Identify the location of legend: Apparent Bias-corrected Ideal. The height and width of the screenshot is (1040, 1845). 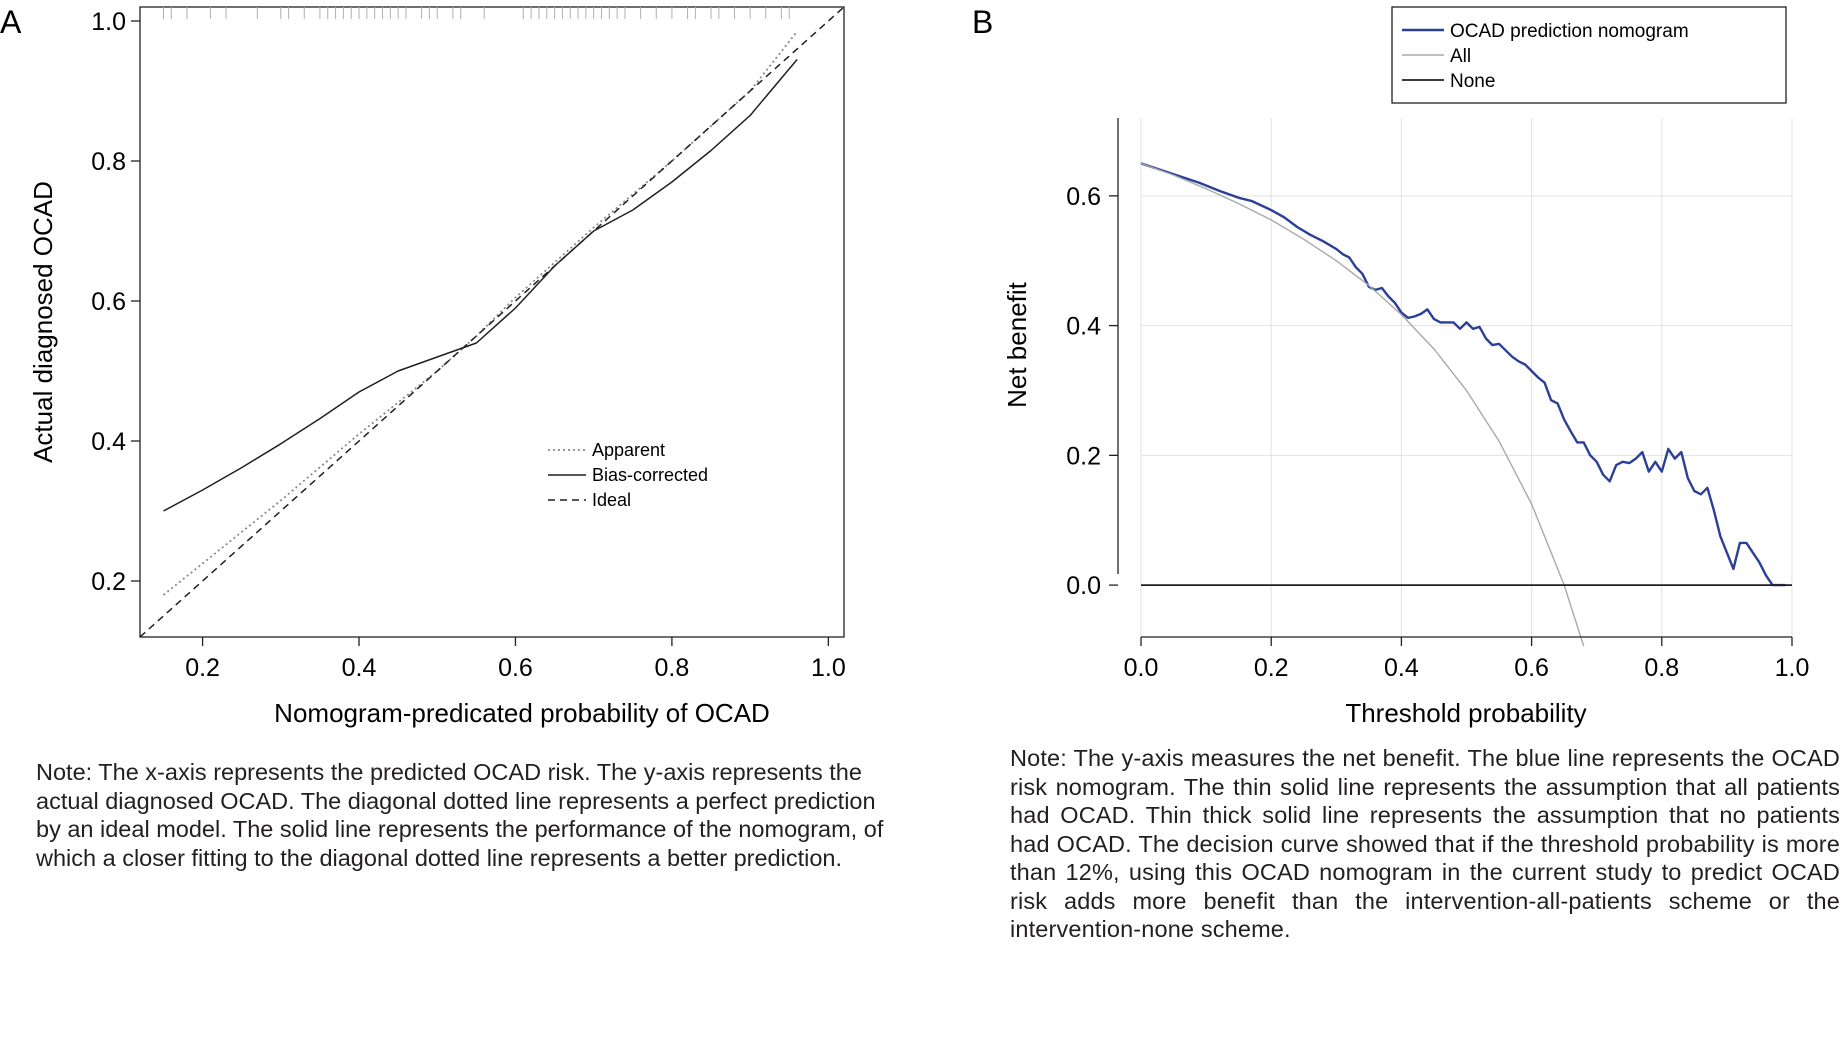
(628, 475).